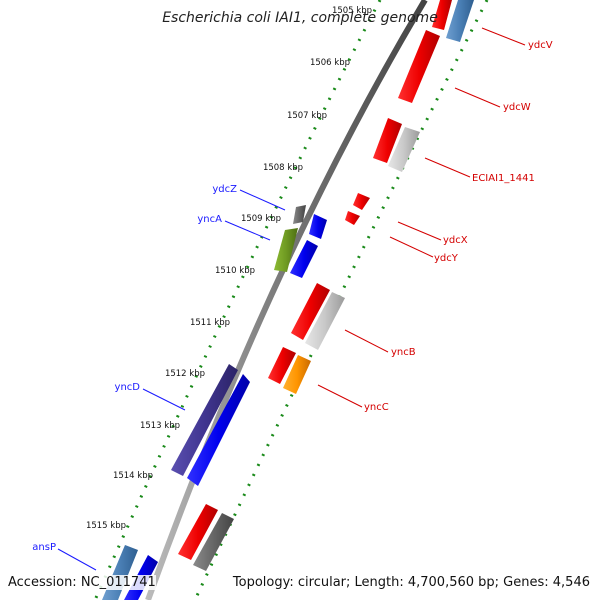  I want to click on label-yncD: yncD, so click(128, 387).